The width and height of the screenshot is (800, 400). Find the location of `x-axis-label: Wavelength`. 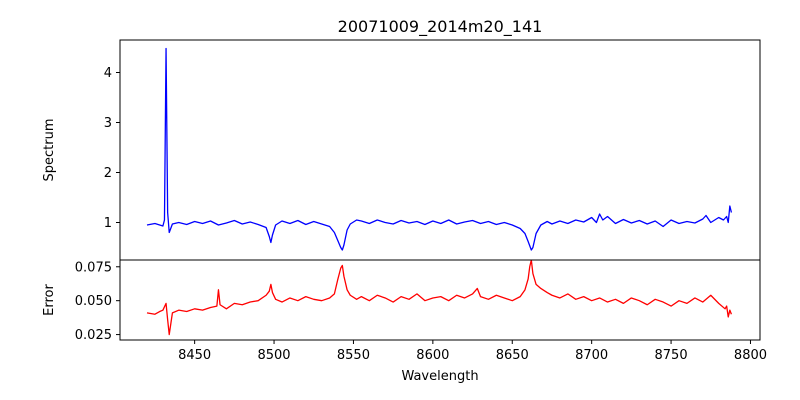

x-axis-label: Wavelength is located at coordinates (439, 376).